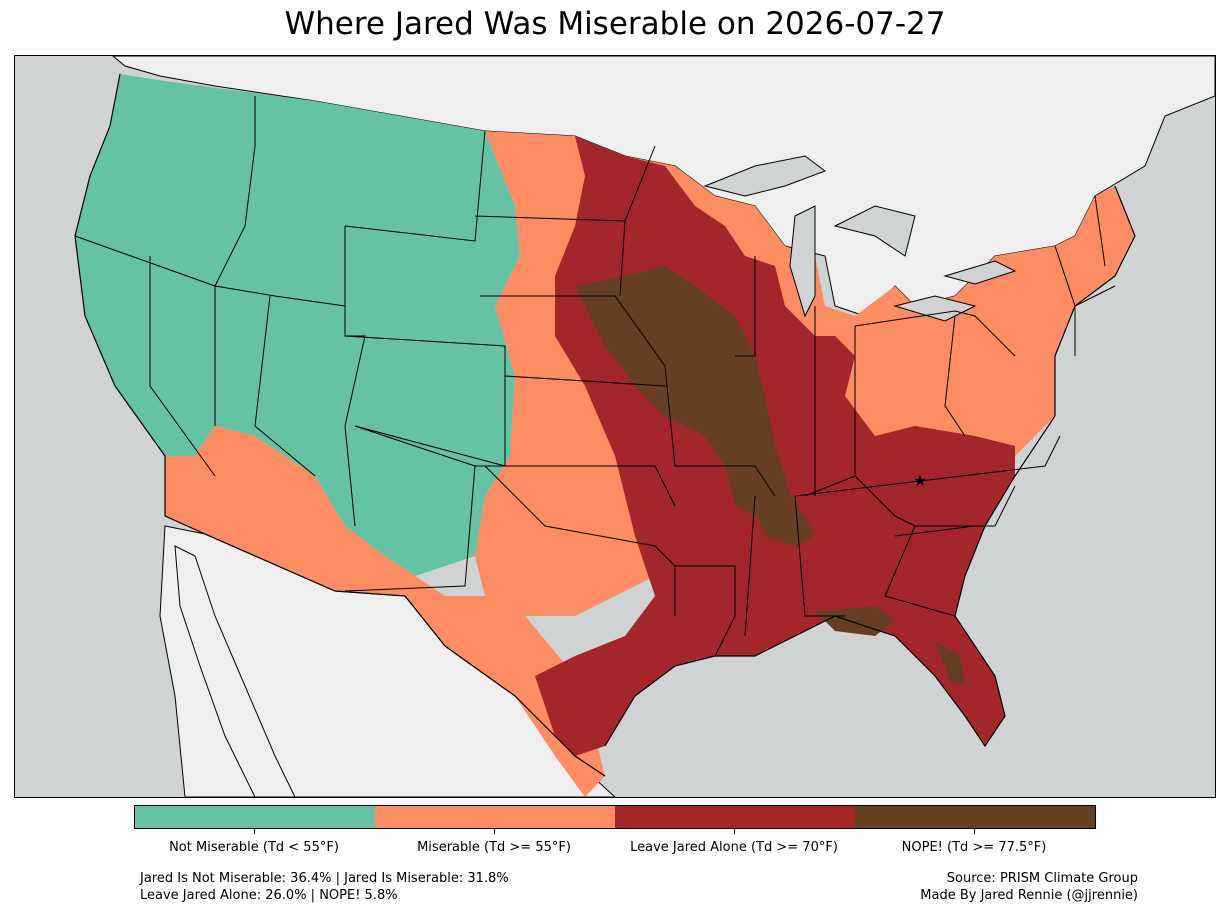 Image resolution: width=1230 pixels, height=922 pixels. I want to click on great-lakes, so click(860, 238).